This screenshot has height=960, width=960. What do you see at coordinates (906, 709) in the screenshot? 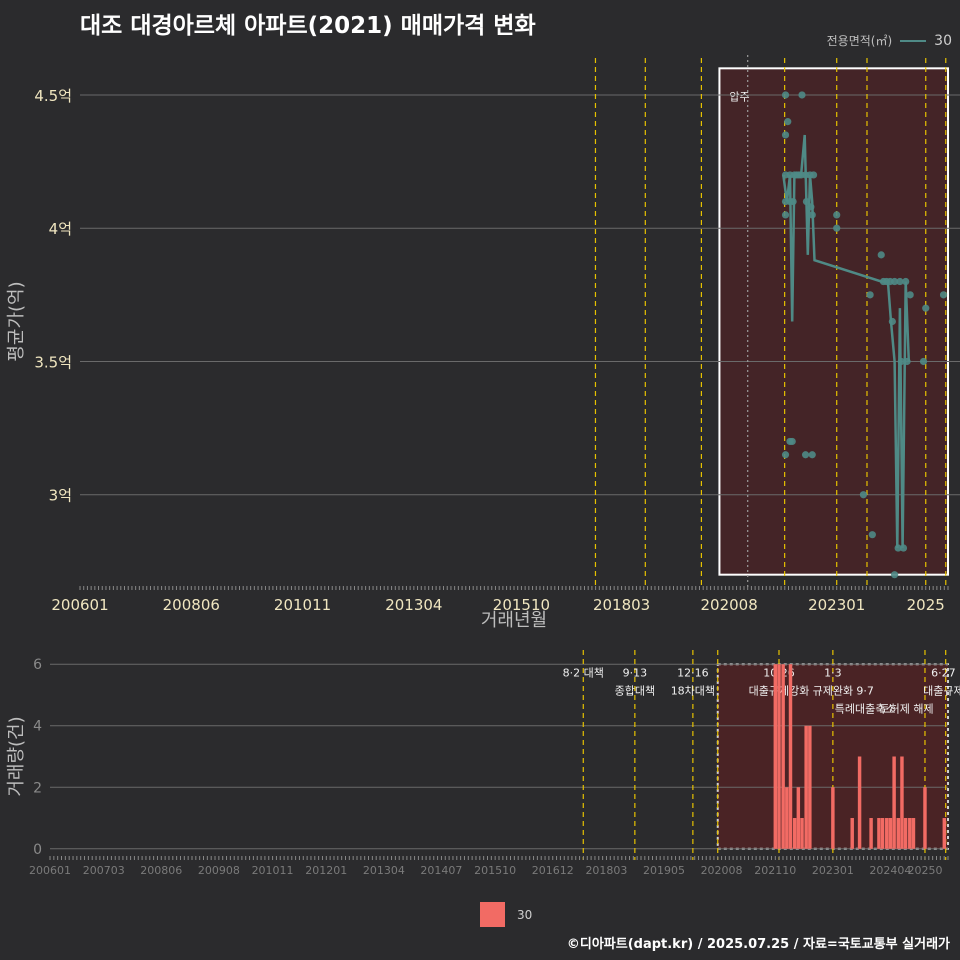
I see `policy-label-line2: 토허제 해제` at bounding box center [906, 709].